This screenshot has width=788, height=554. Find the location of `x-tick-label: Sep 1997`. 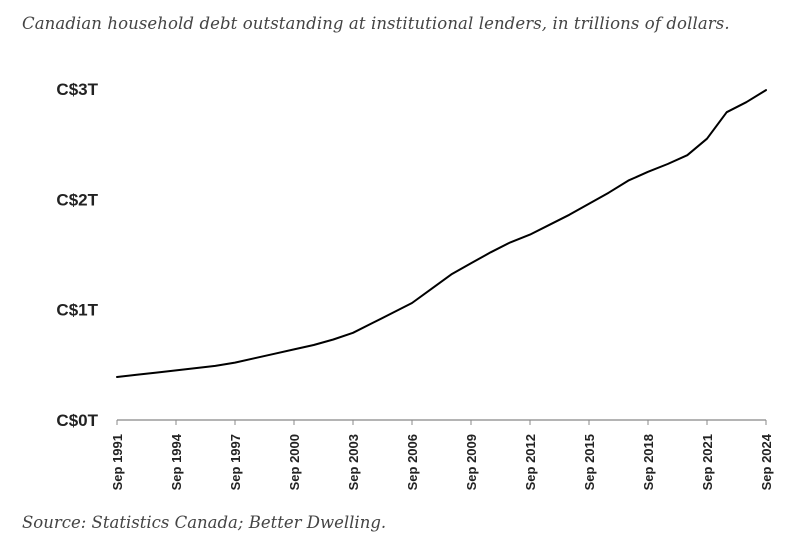

x-tick-label: Sep 1997 is located at coordinates (235, 462).